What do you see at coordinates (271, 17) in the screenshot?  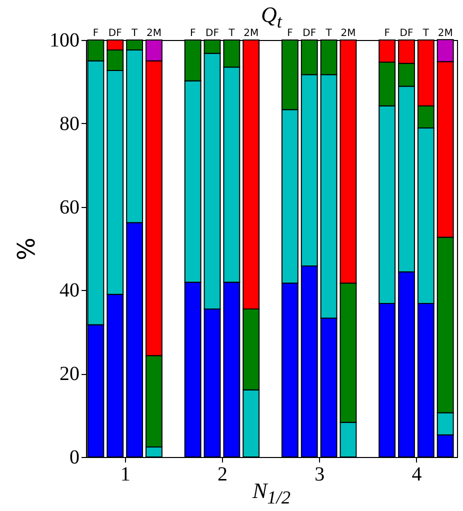 I see `chart-title: Q$_{t}$` at bounding box center [271, 17].